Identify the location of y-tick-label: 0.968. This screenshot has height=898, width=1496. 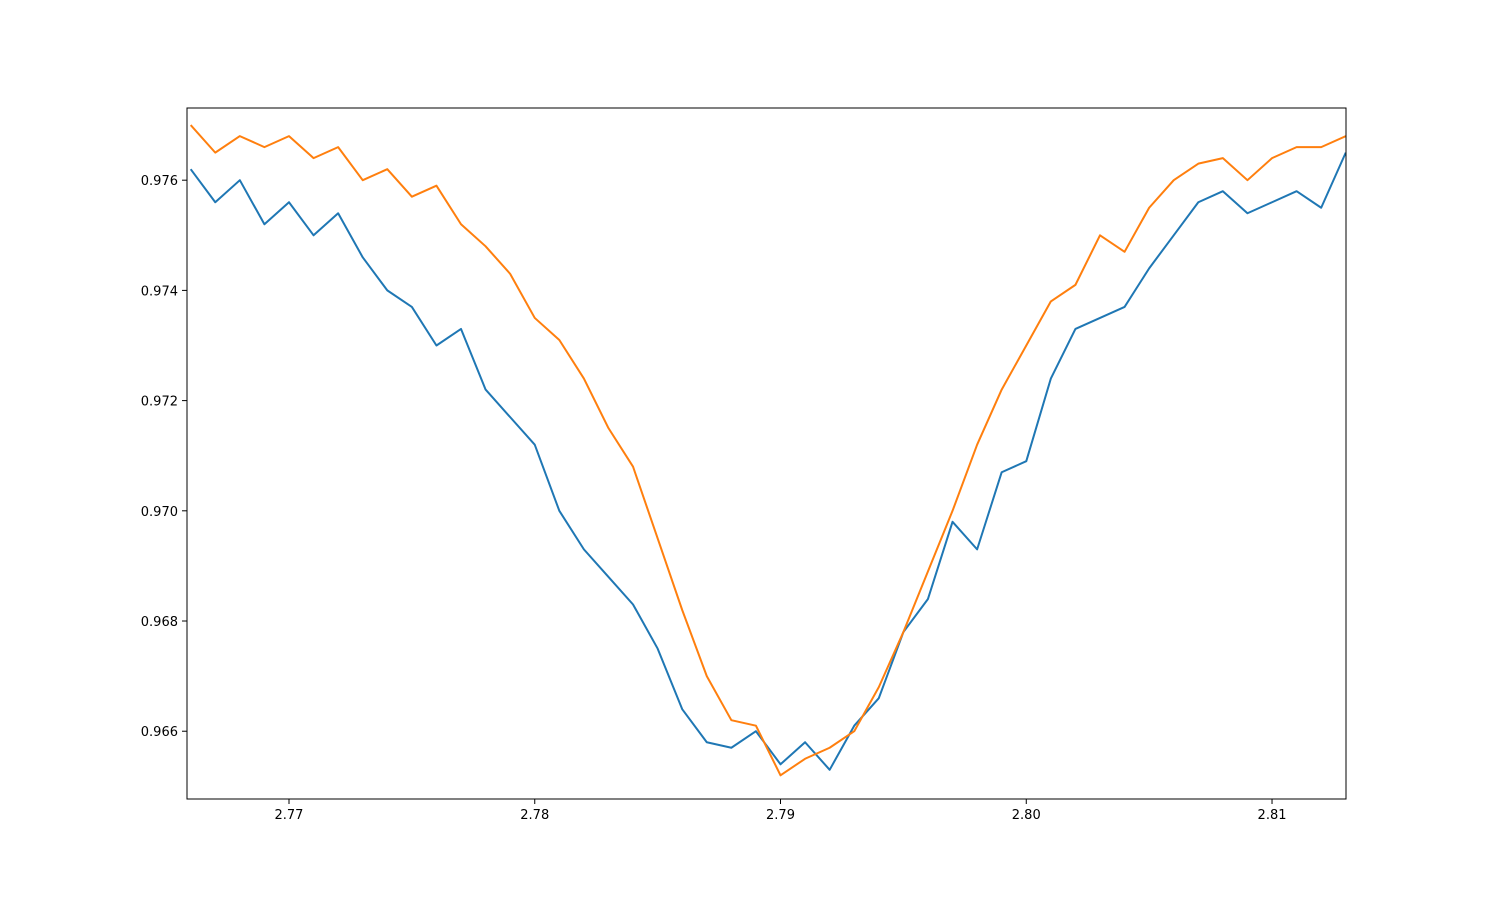
(159, 622).